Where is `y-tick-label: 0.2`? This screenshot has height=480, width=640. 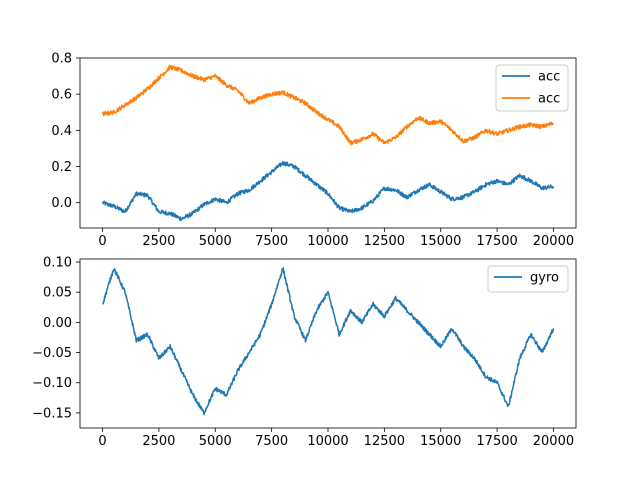
y-tick-label: 0.2 is located at coordinates (61, 167).